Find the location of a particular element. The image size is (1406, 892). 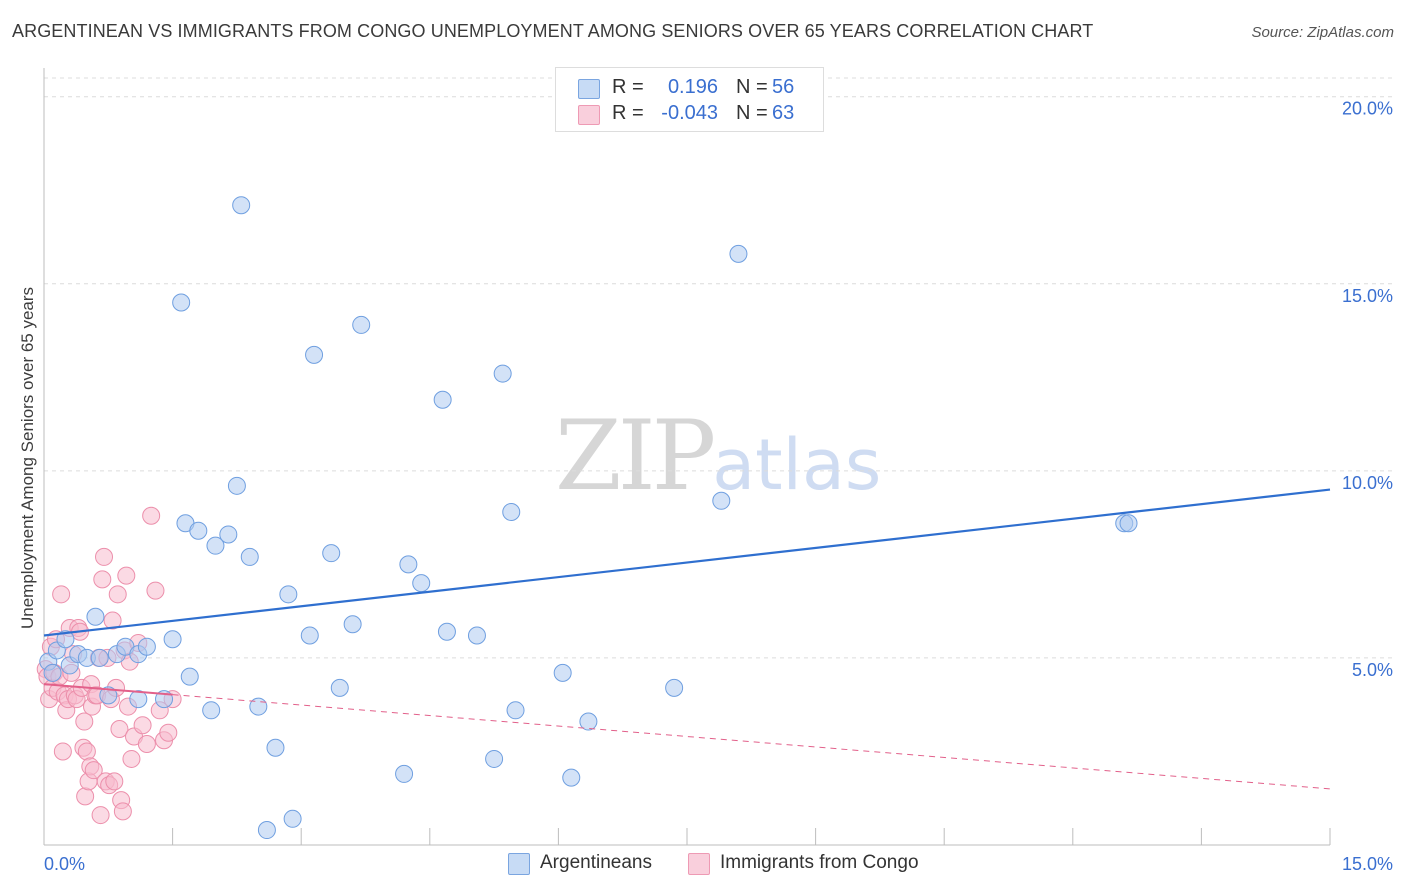

congo-trendline-dashed is located at coordinates (751, 742).